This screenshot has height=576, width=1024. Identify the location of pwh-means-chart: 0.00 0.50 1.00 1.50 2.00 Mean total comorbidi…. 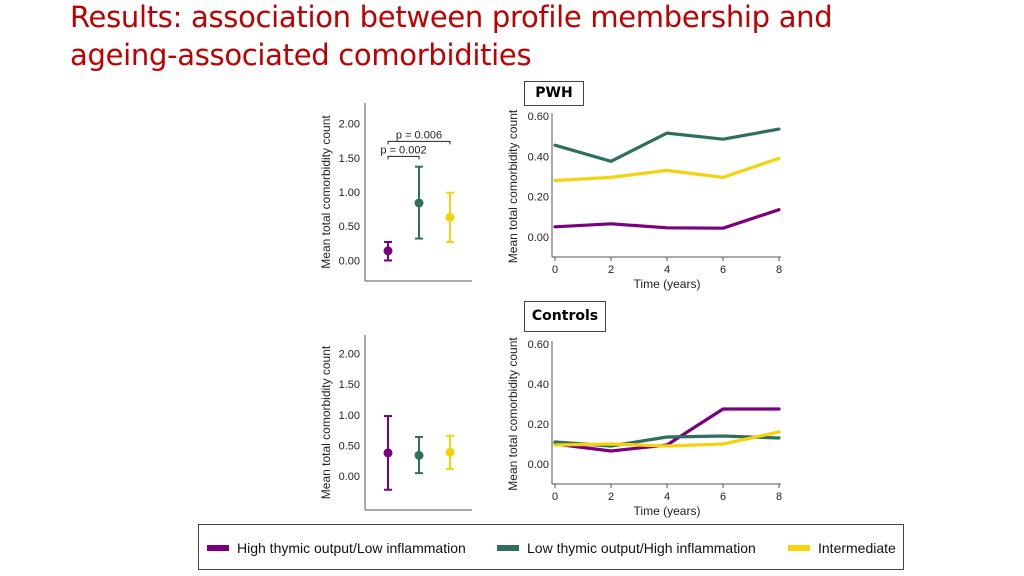
(395, 192).